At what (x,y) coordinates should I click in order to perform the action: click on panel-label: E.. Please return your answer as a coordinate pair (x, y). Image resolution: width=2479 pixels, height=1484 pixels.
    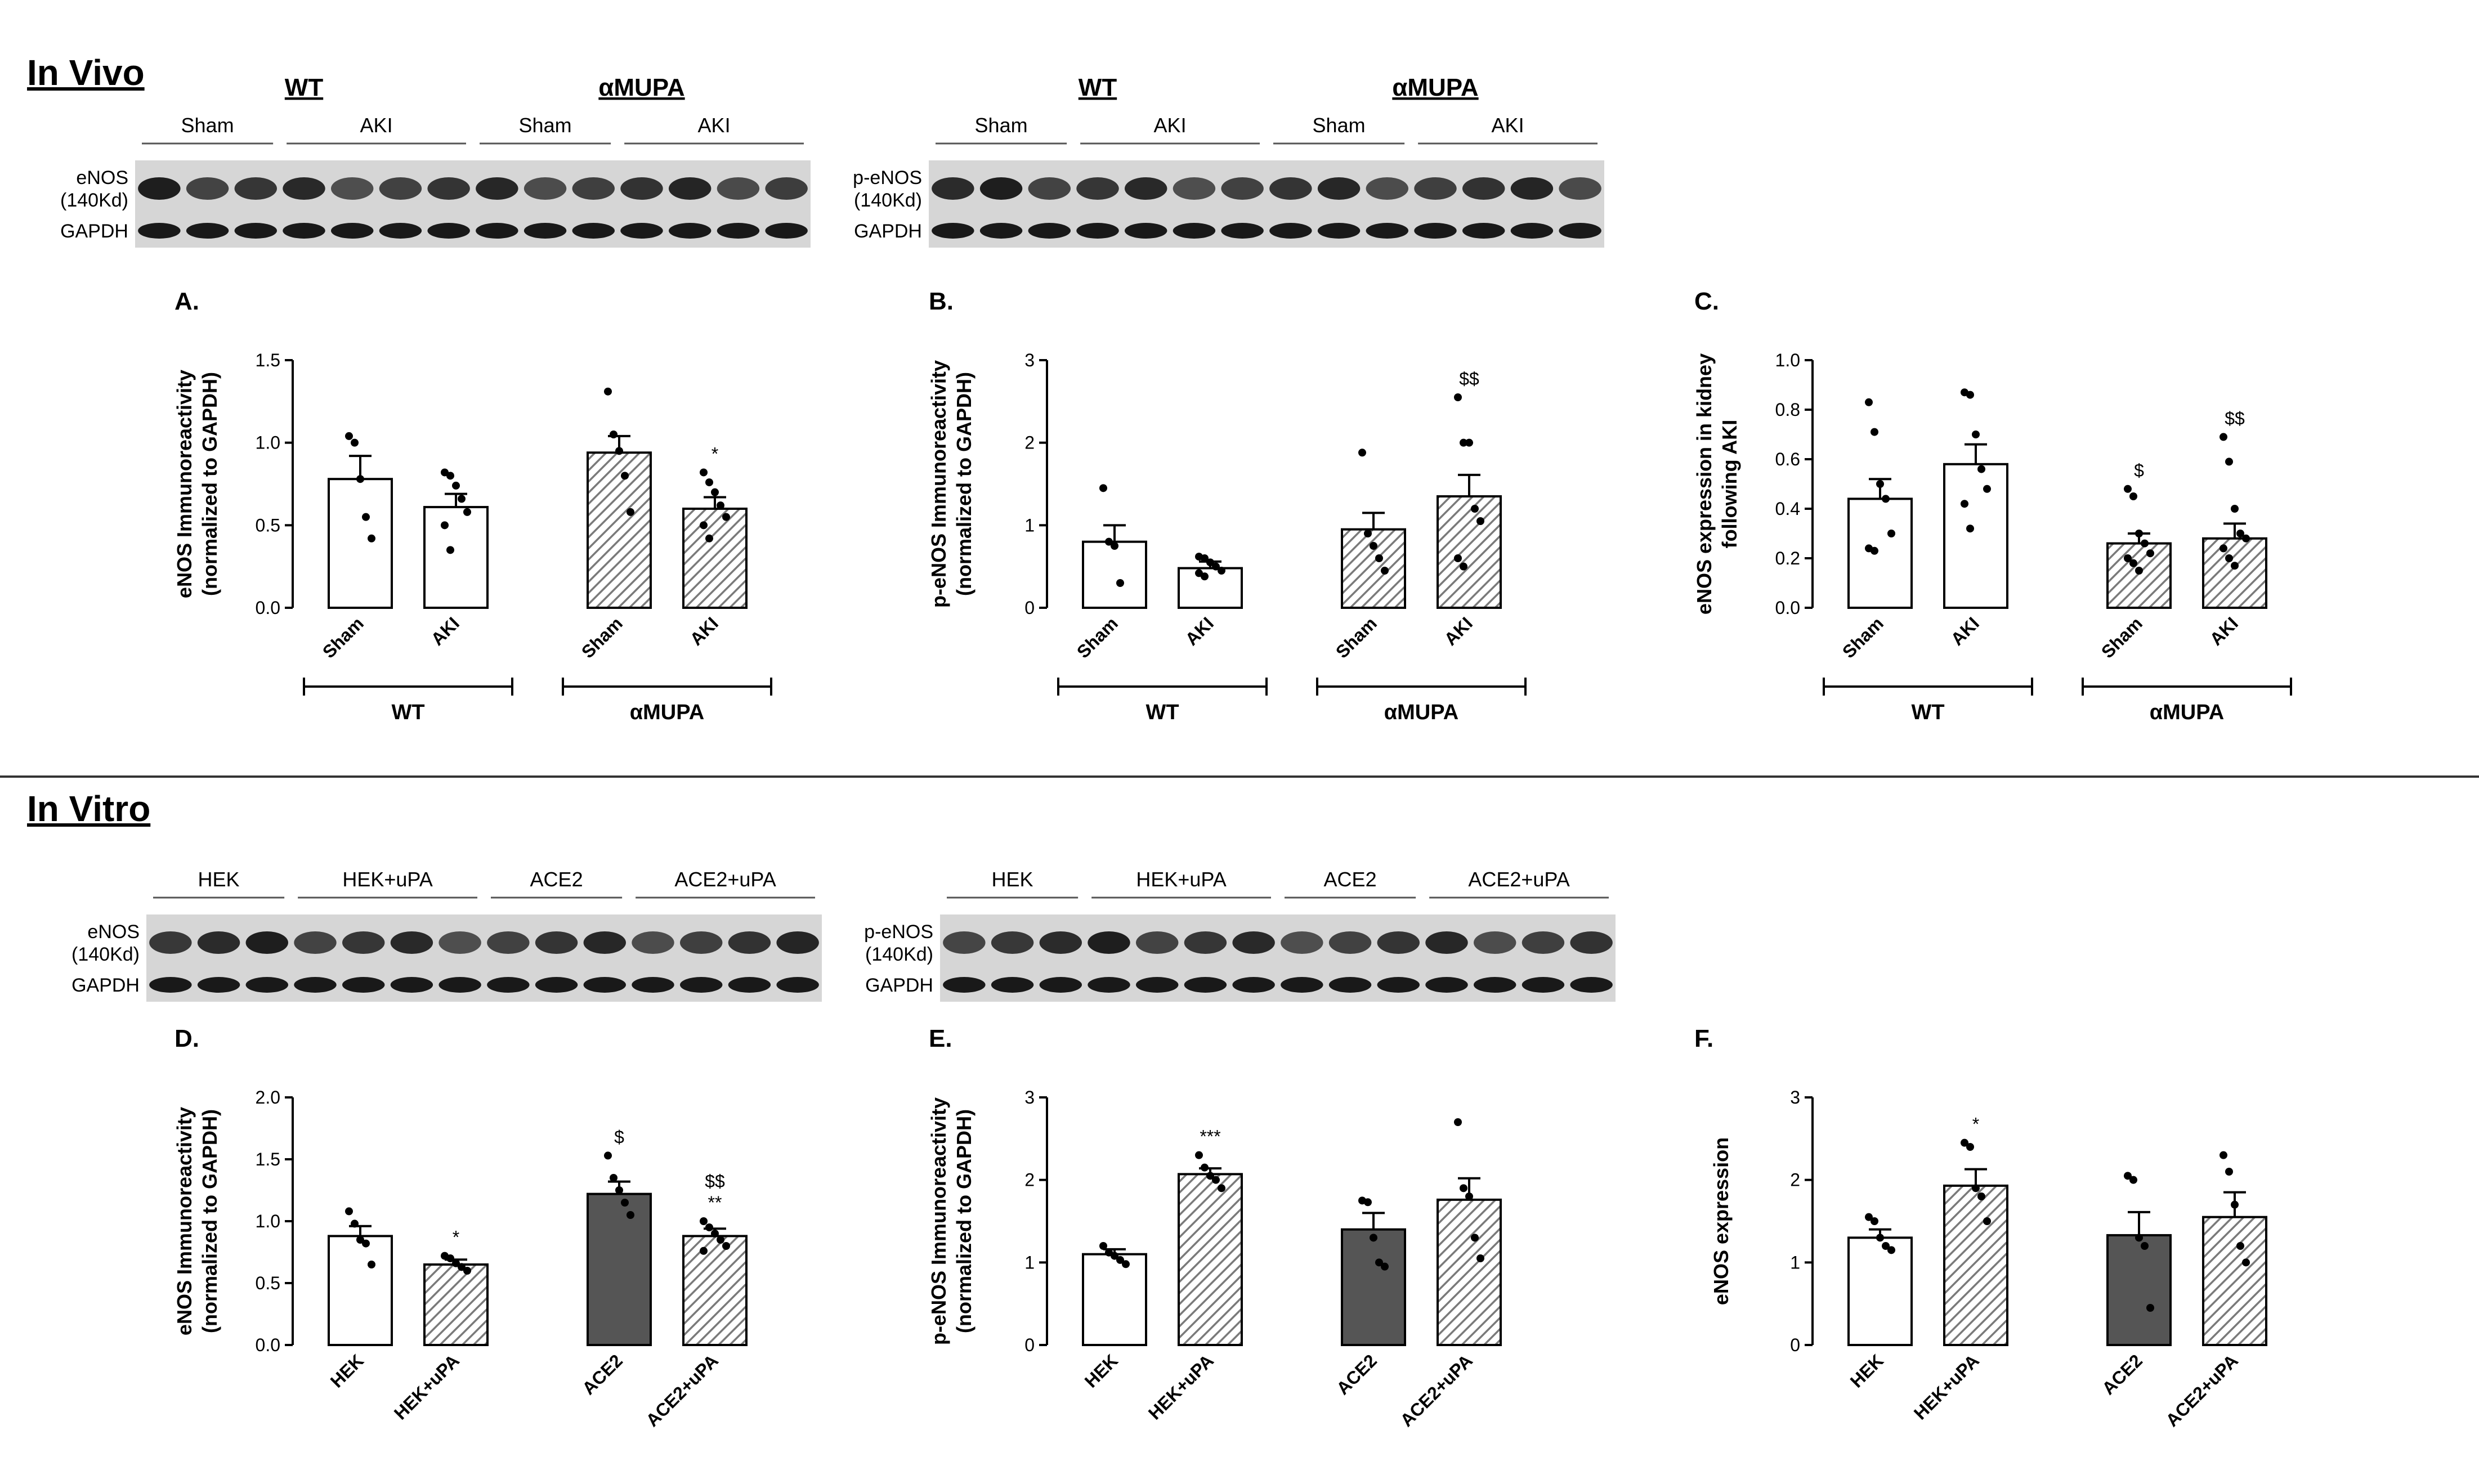
    Looking at the image, I should click on (940, 1038).